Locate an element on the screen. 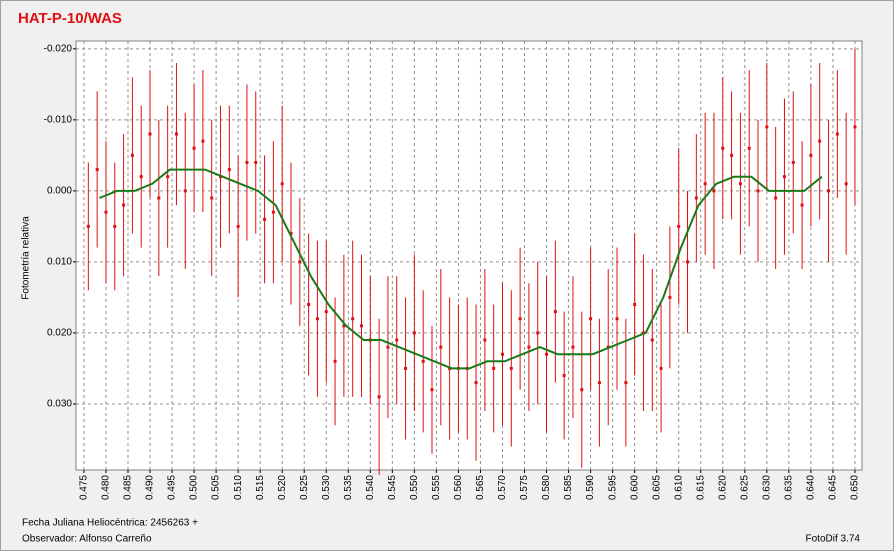  y-tick-label: -0.010 is located at coordinates (58, 119).